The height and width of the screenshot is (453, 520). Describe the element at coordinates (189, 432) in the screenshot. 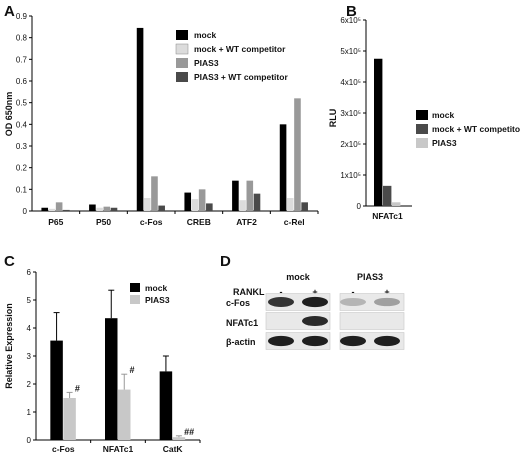

I see `significance-mark: ##` at that location.